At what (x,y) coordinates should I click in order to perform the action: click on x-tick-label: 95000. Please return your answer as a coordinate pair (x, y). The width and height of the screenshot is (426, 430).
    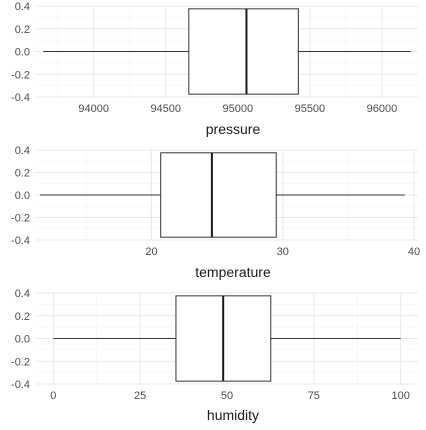
    Looking at the image, I should click on (238, 109).